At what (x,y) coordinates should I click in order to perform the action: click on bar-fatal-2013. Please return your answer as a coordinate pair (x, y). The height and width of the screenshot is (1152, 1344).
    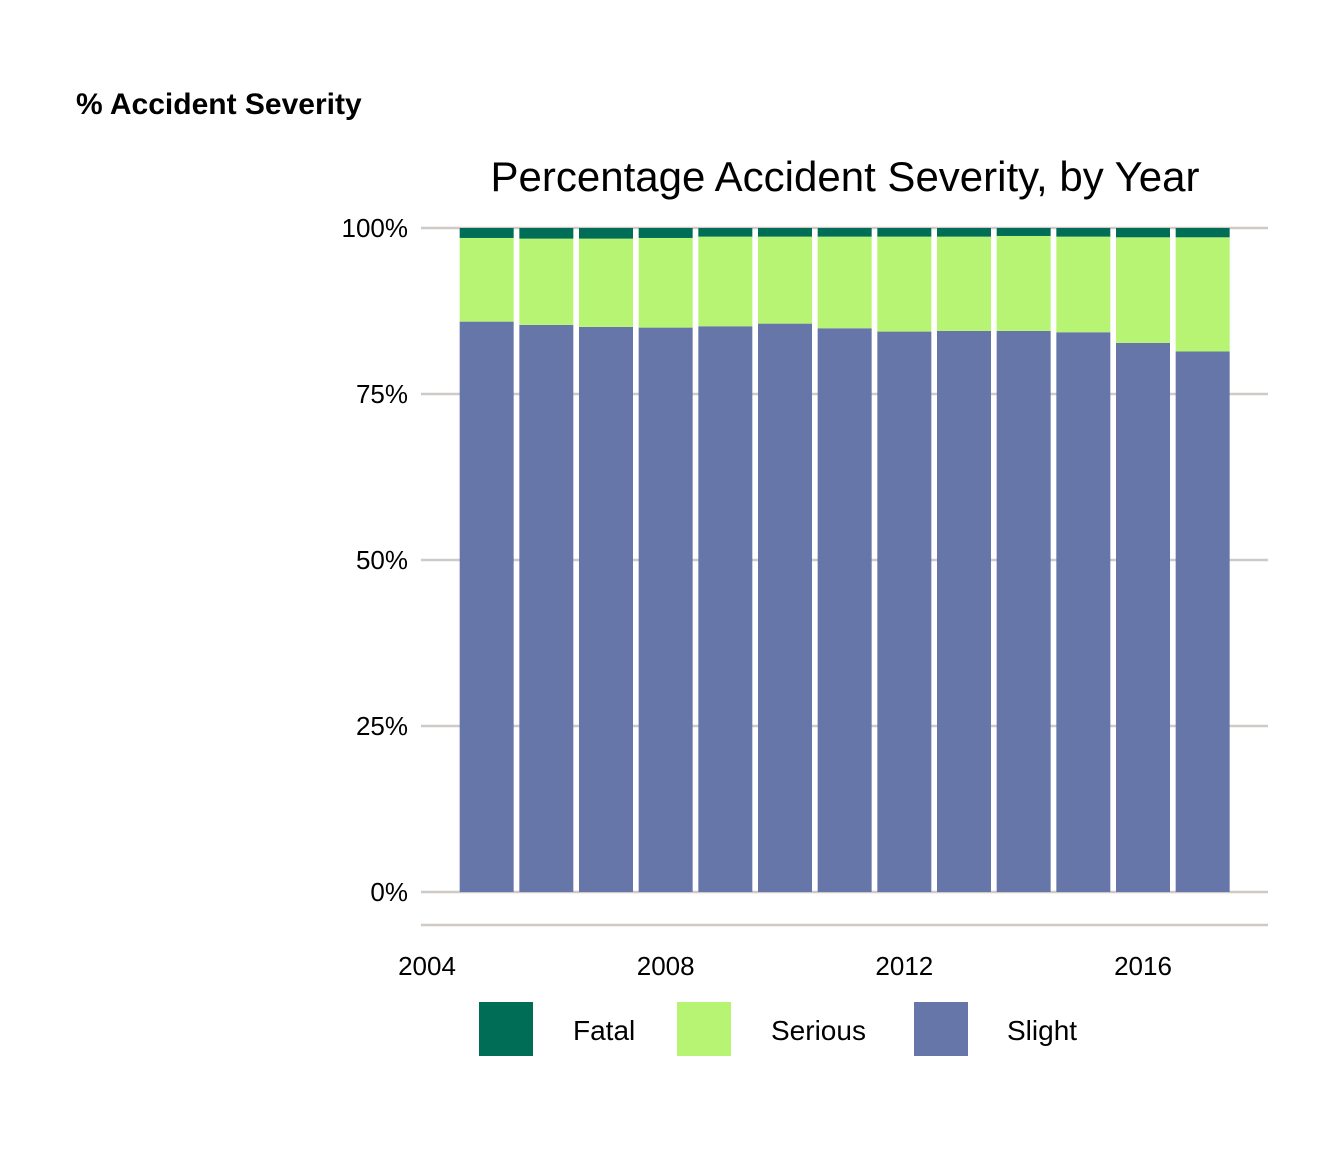
    Looking at the image, I should click on (964, 232).